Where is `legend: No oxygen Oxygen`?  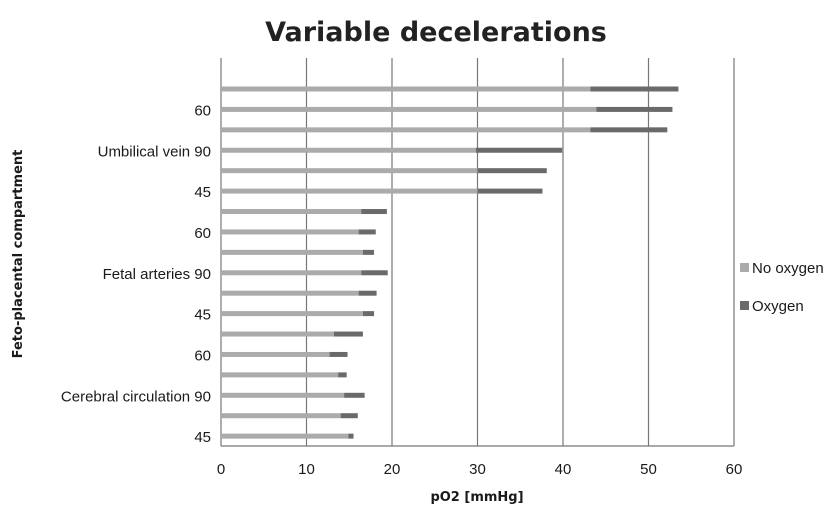
legend: No oxygen Oxygen is located at coordinates (782, 287).